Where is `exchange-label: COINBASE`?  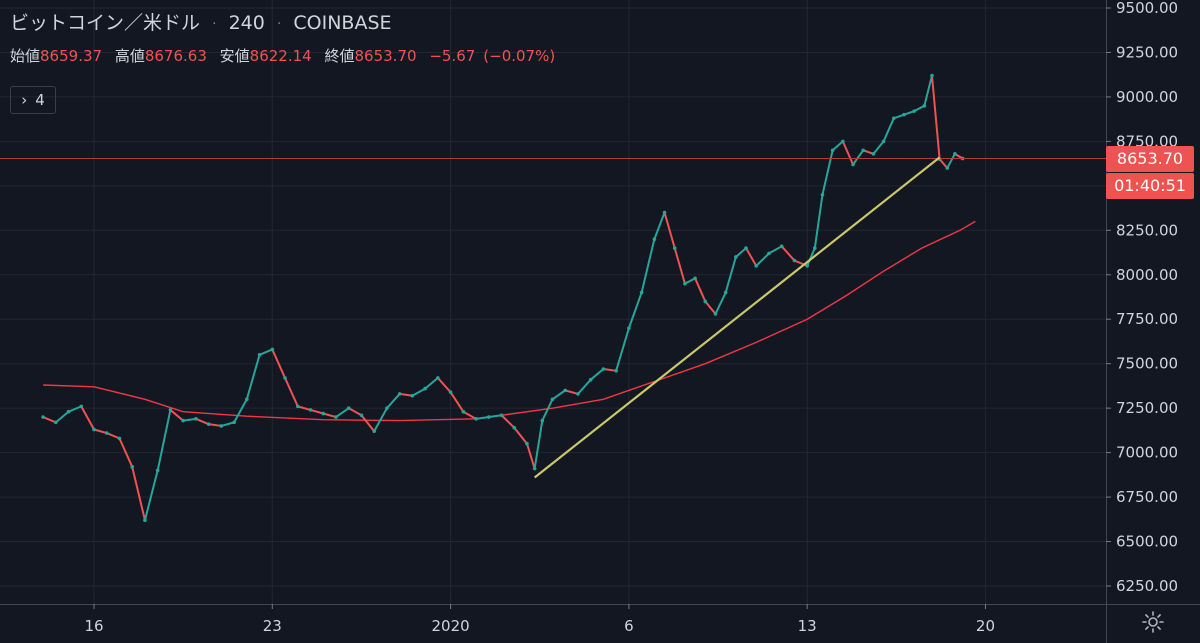
exchange-label: COINBASE is located at coordinates (342, 23).